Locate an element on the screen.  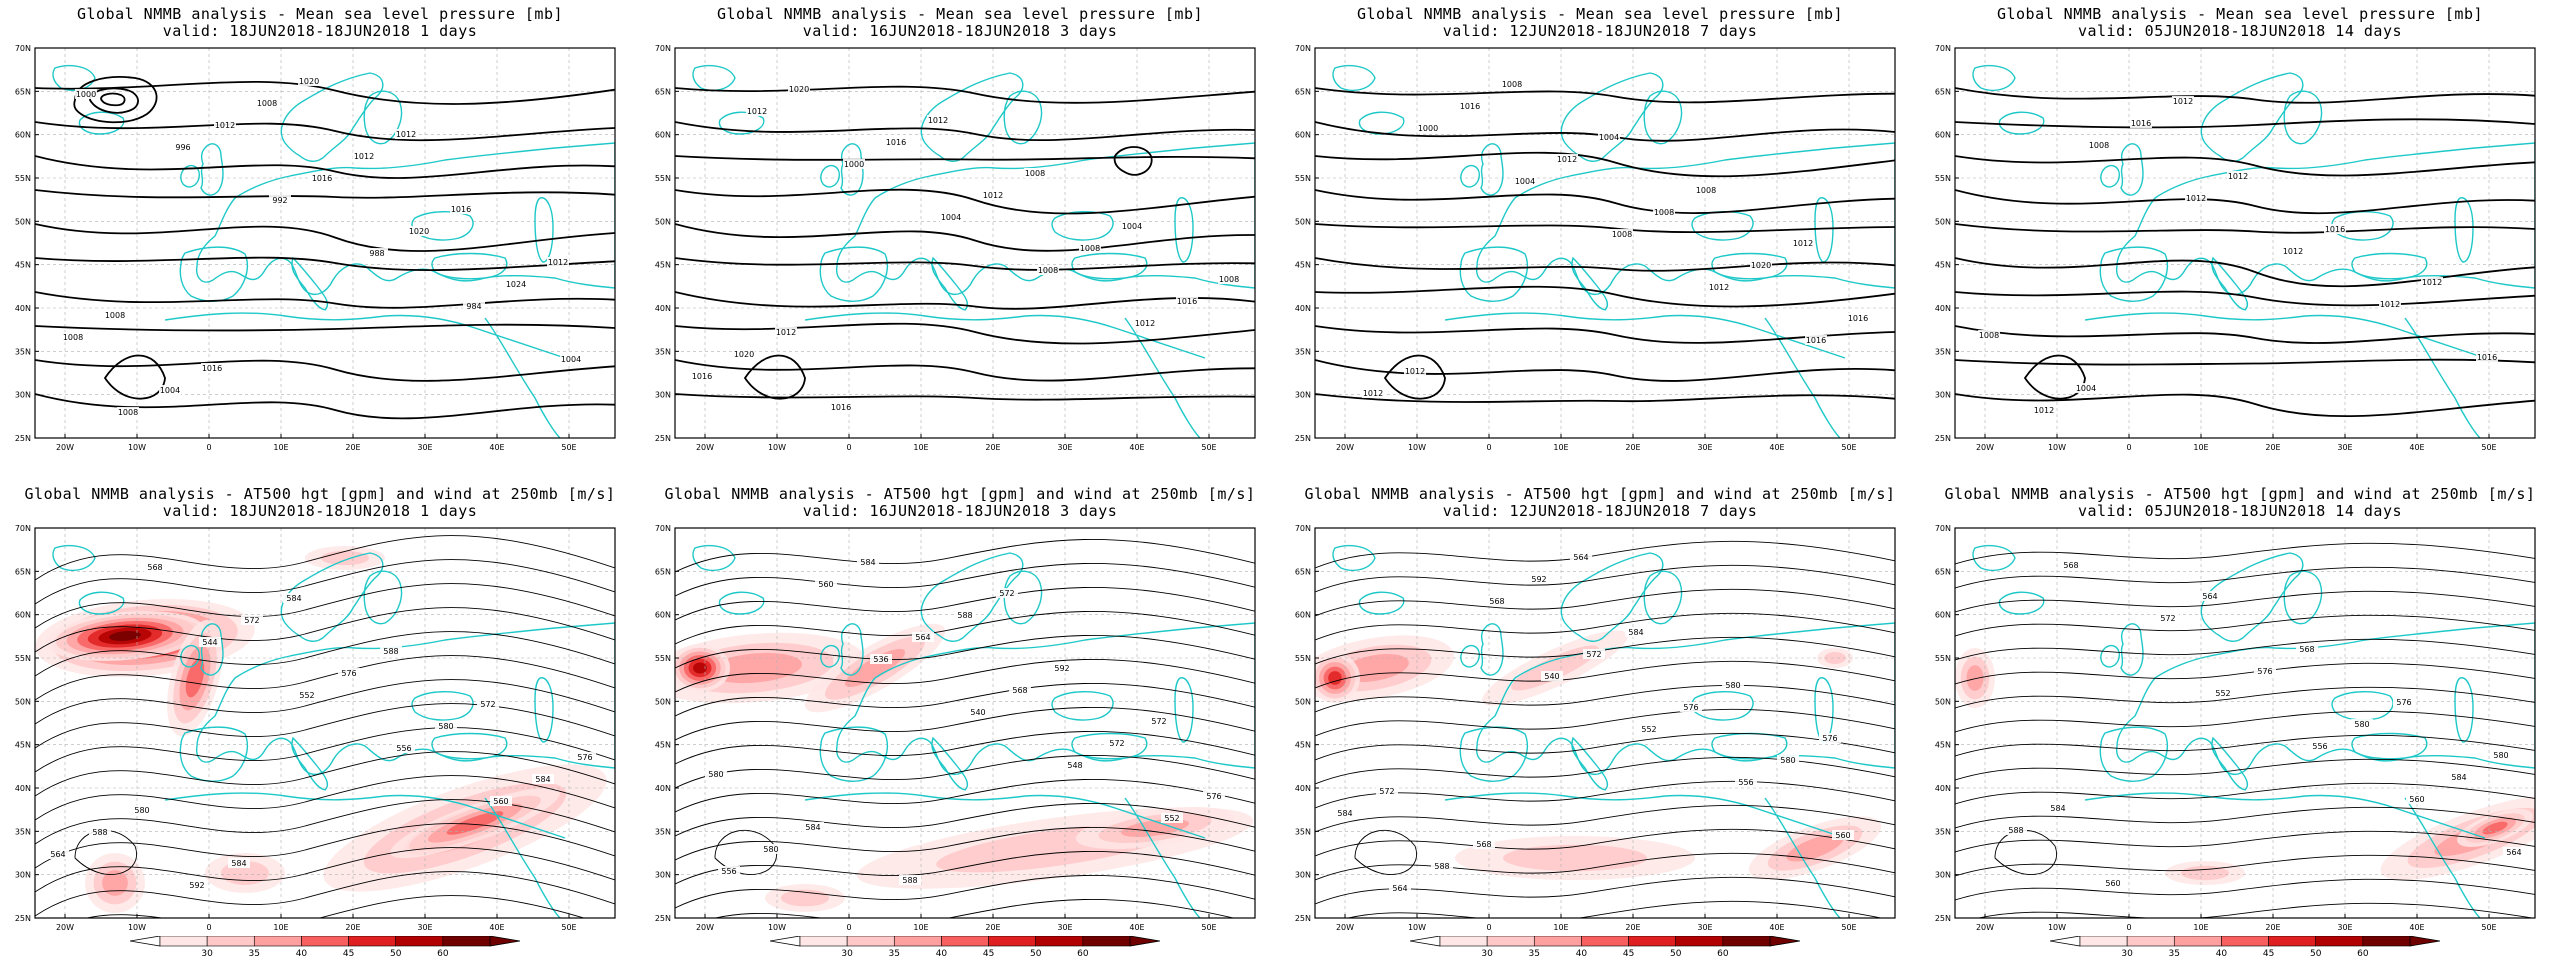
lon-tick-label: 10W is located at coordinates (1417, 447).